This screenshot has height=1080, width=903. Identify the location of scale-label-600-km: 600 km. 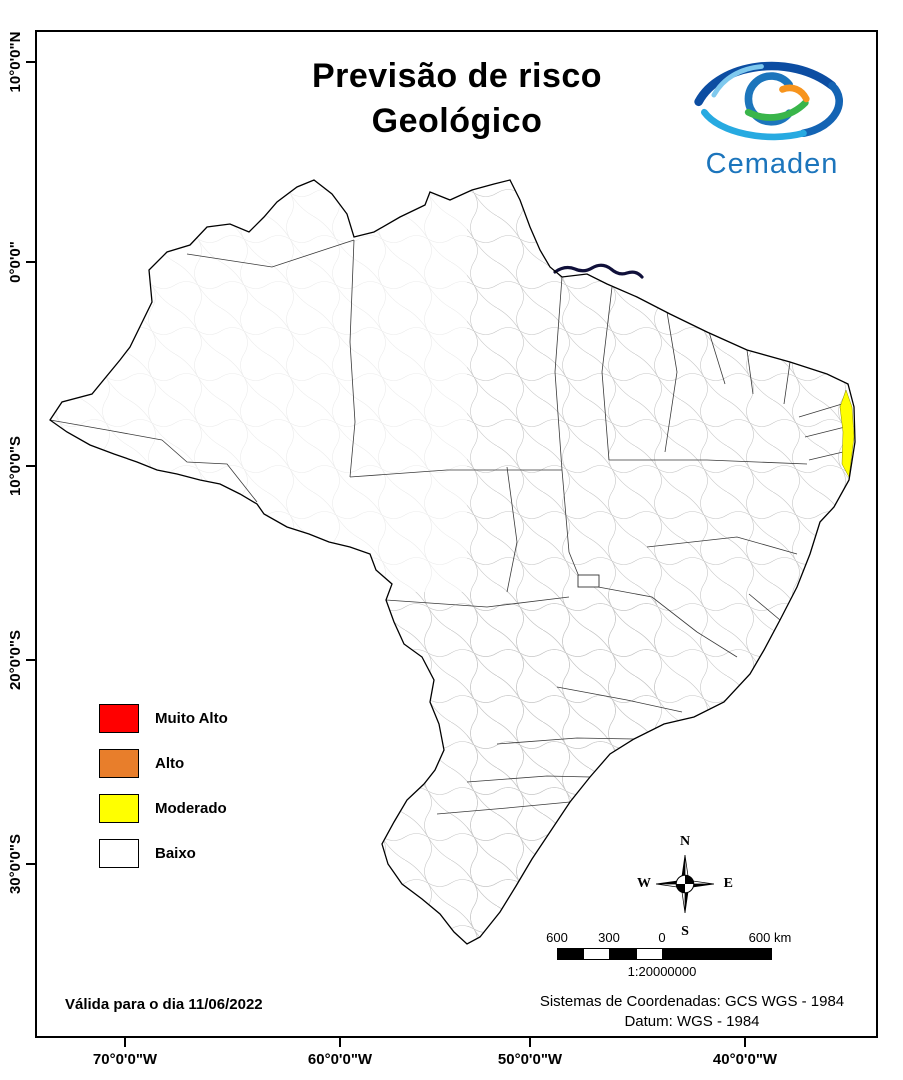
(770, 937).